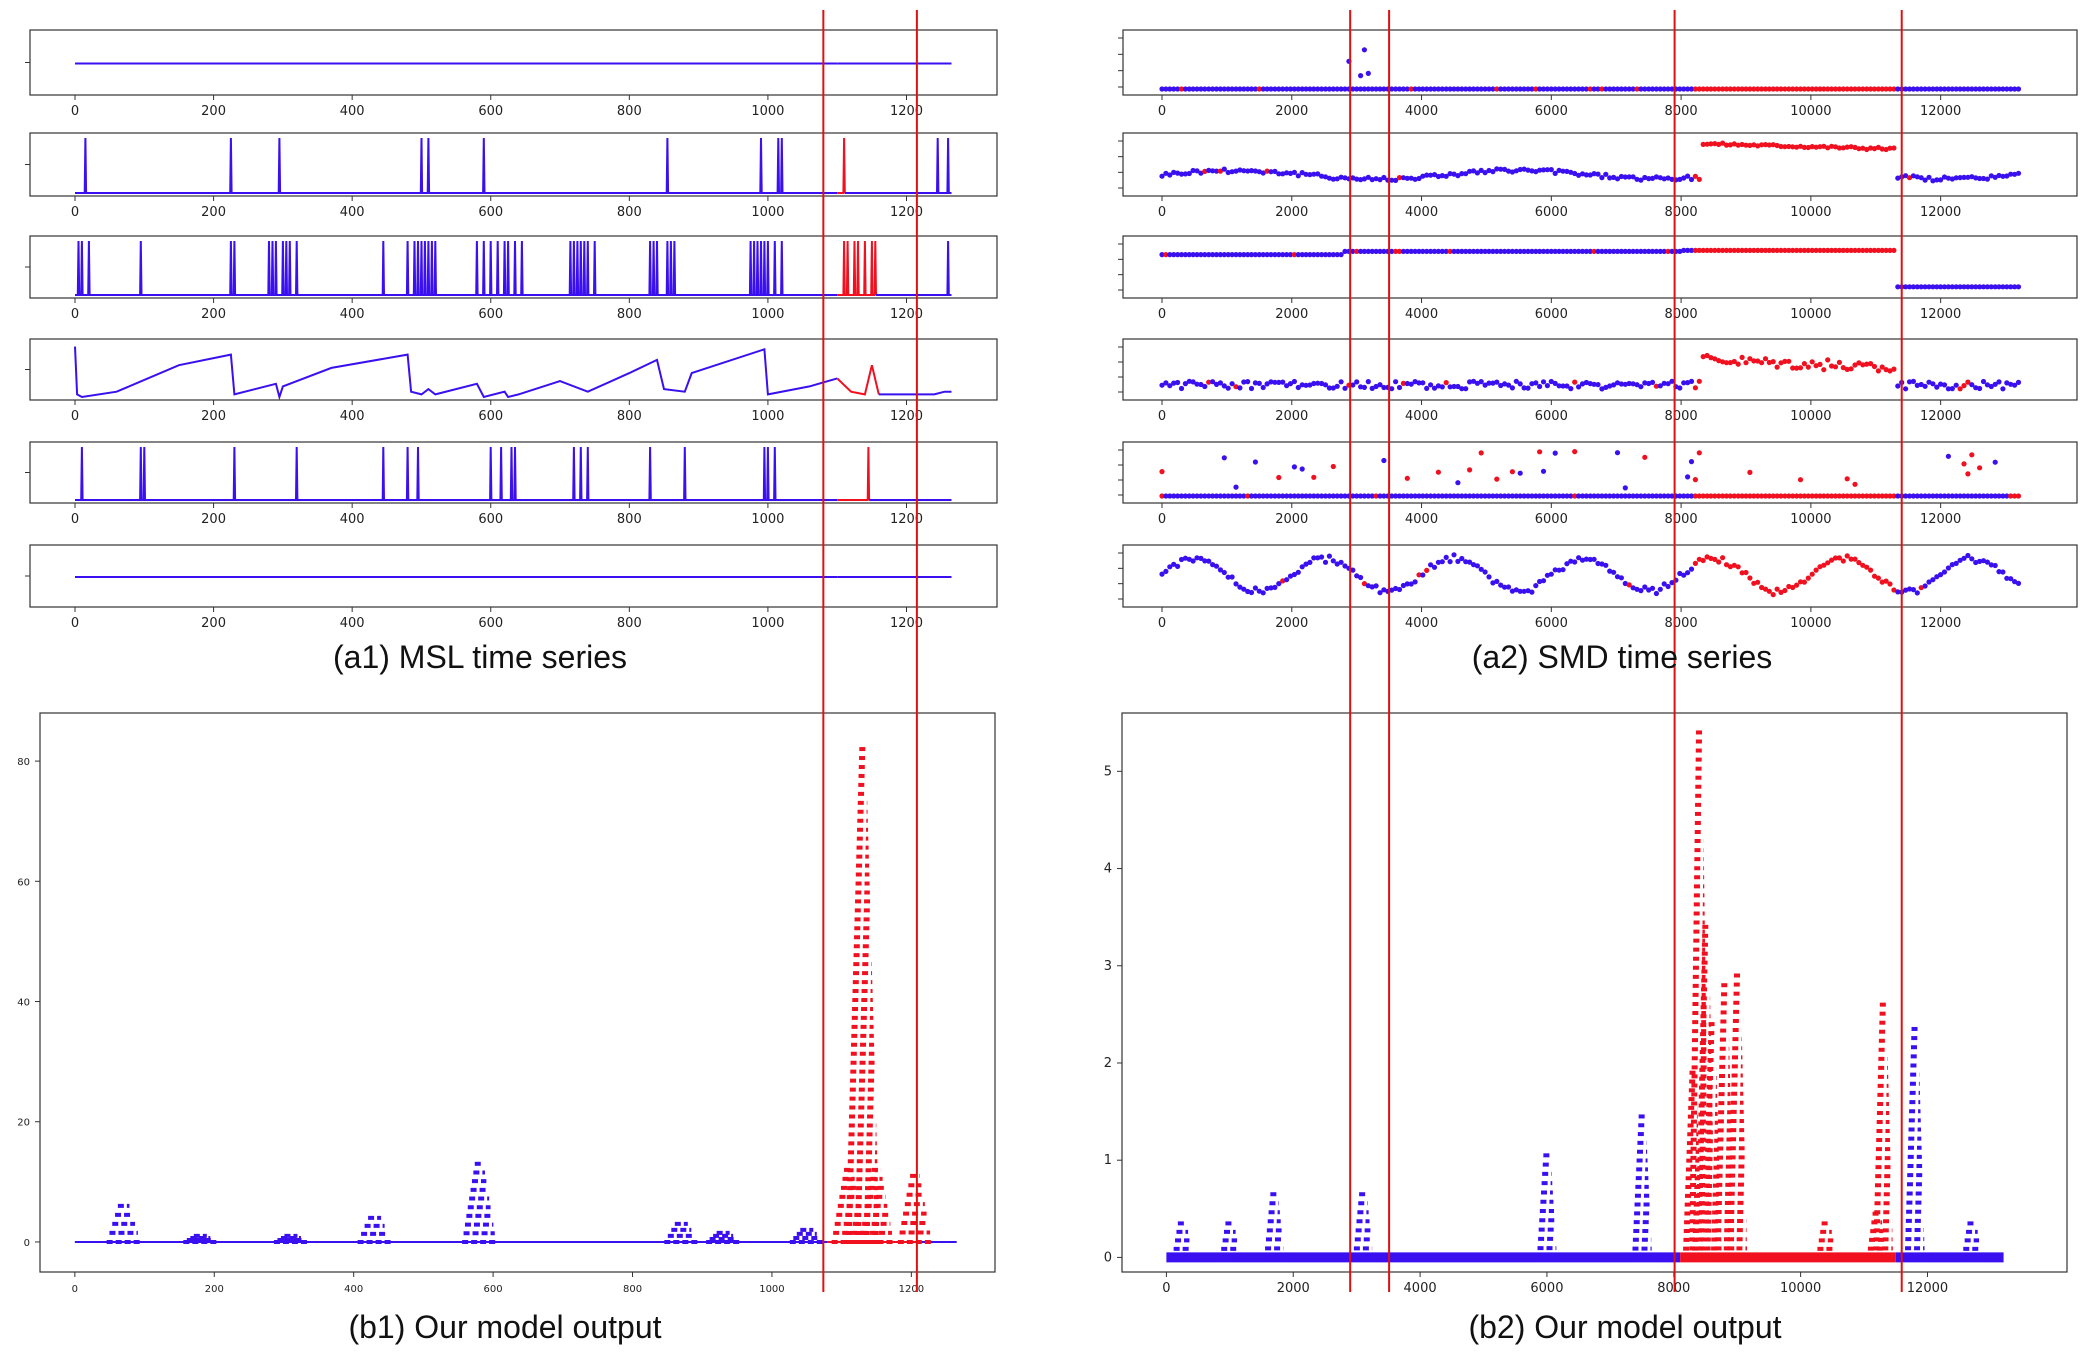 The height and width of the screenshot is (1354, 2090). I want to click on smd-xtick-label: 2000, so click(1291, 416).